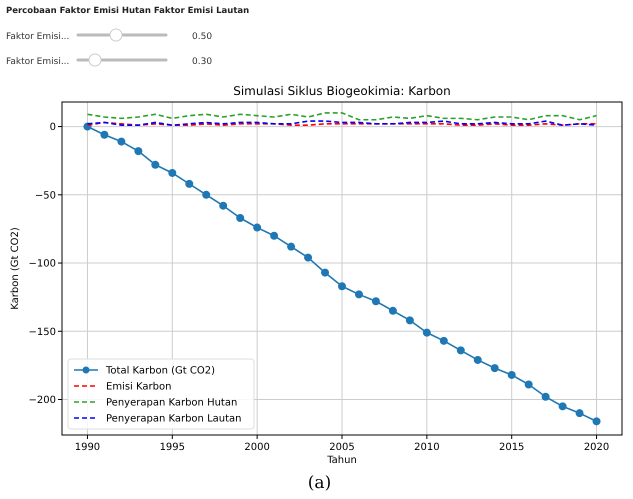 The width and height of the screenshot is (633, 499). I want to click on x-tick-label: 2015, so click(511, 447).